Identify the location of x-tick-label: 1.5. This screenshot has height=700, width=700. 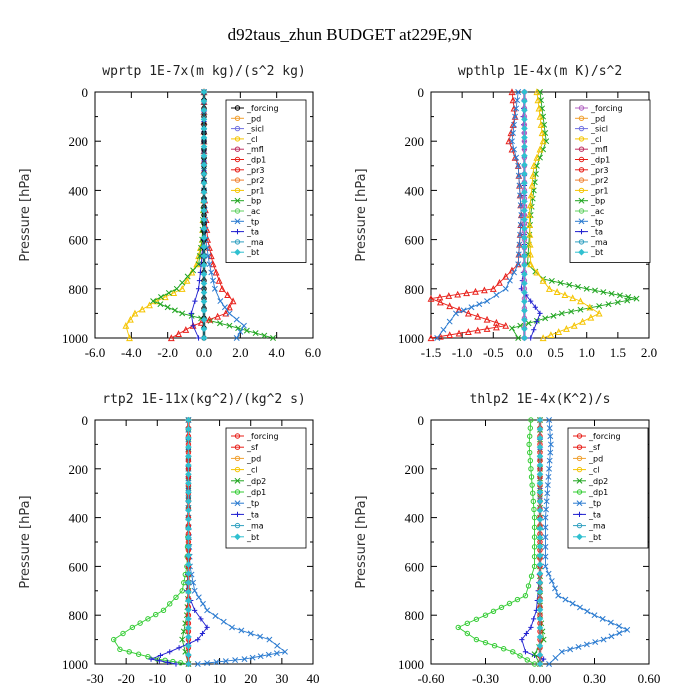
(618, 352).